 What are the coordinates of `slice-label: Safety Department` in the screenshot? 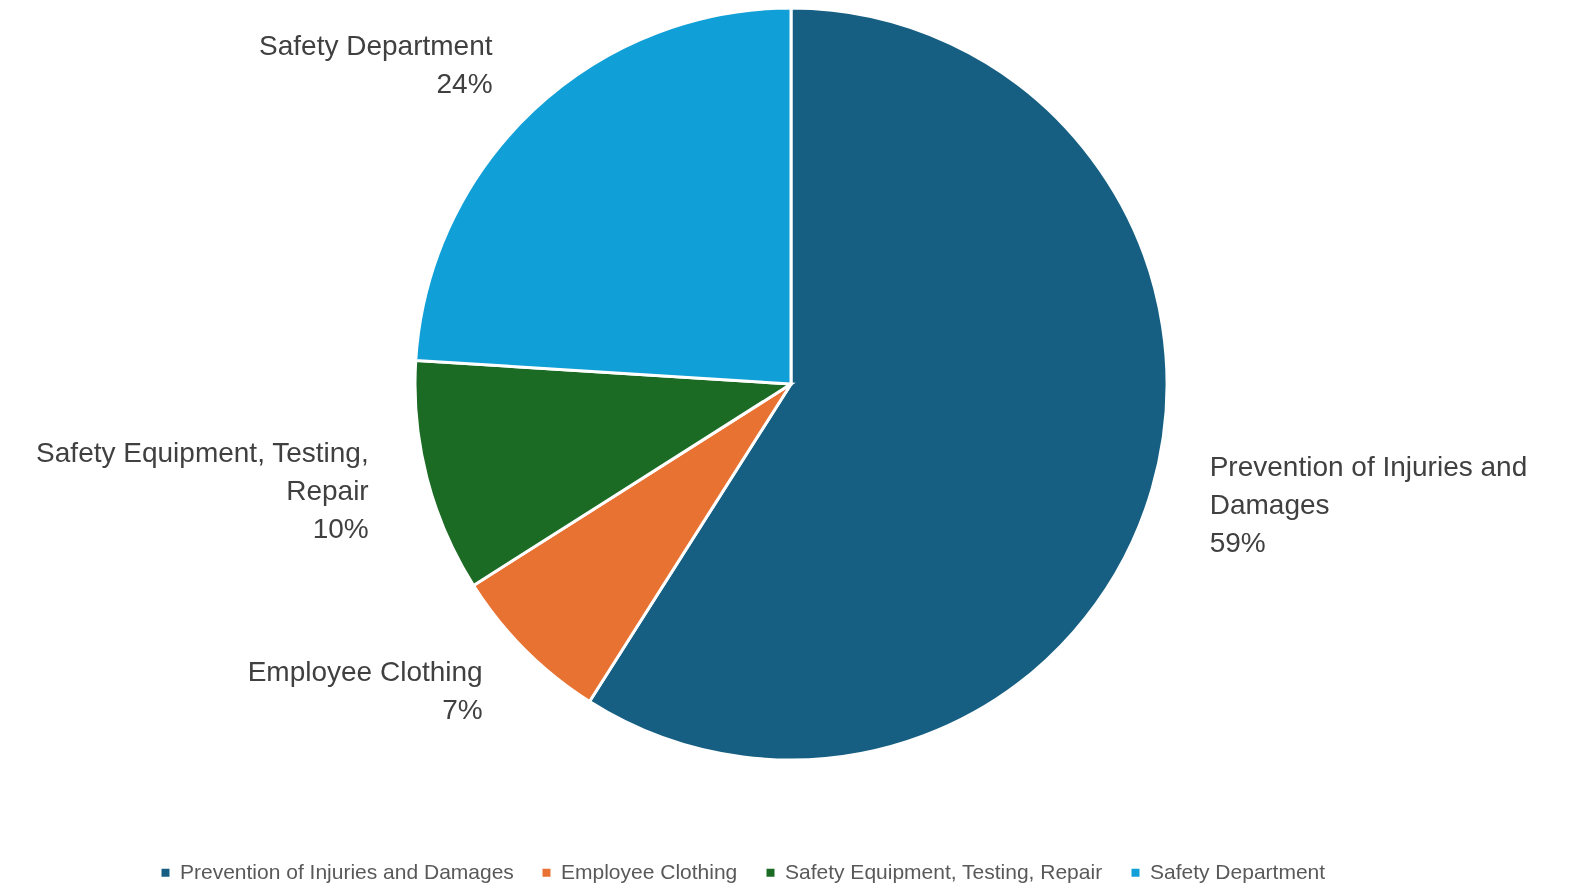 It's located at (376, 46).